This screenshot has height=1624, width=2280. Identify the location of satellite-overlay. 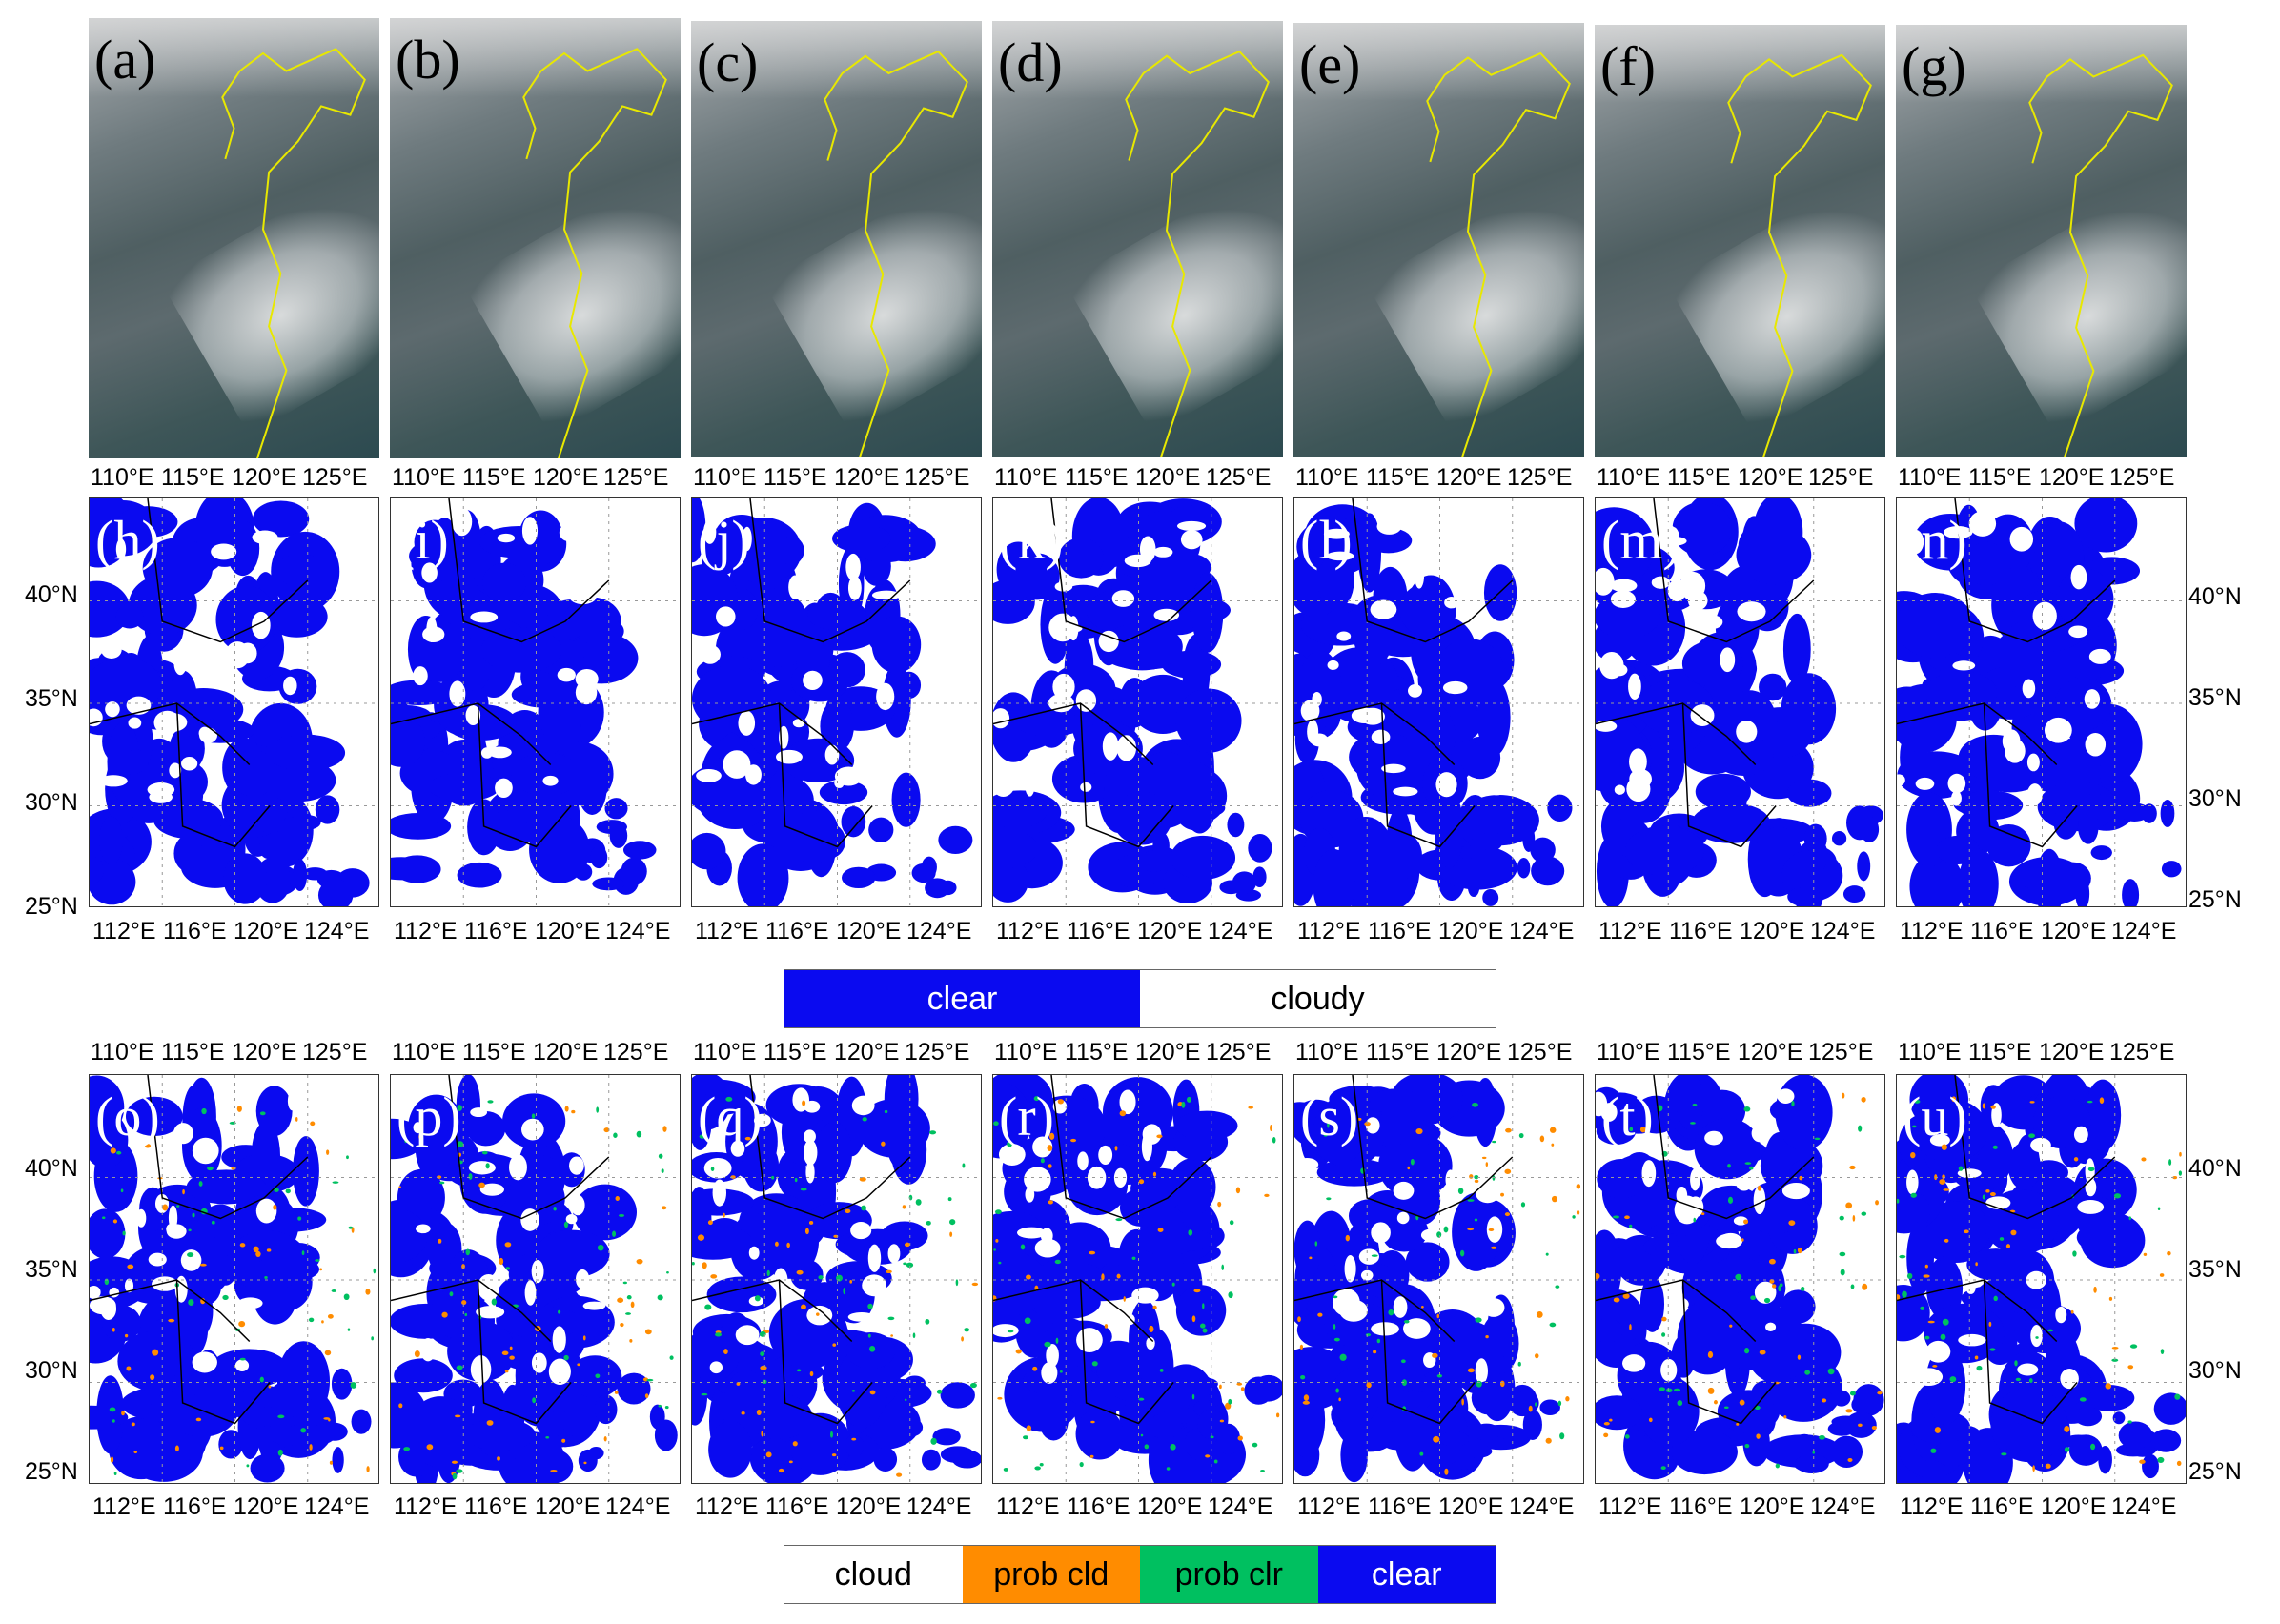
(2100, 255).